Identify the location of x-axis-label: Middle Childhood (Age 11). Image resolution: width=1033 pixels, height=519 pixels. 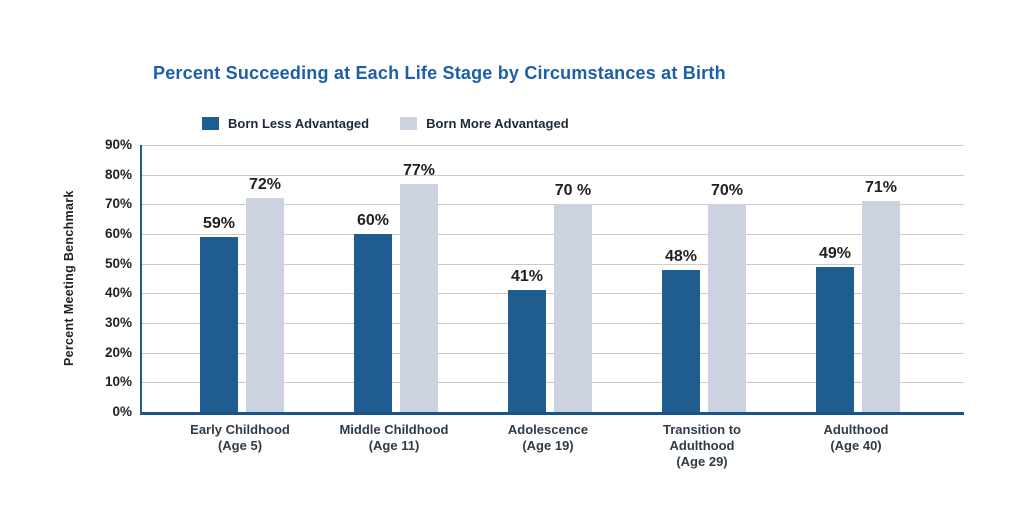
(394, 437).